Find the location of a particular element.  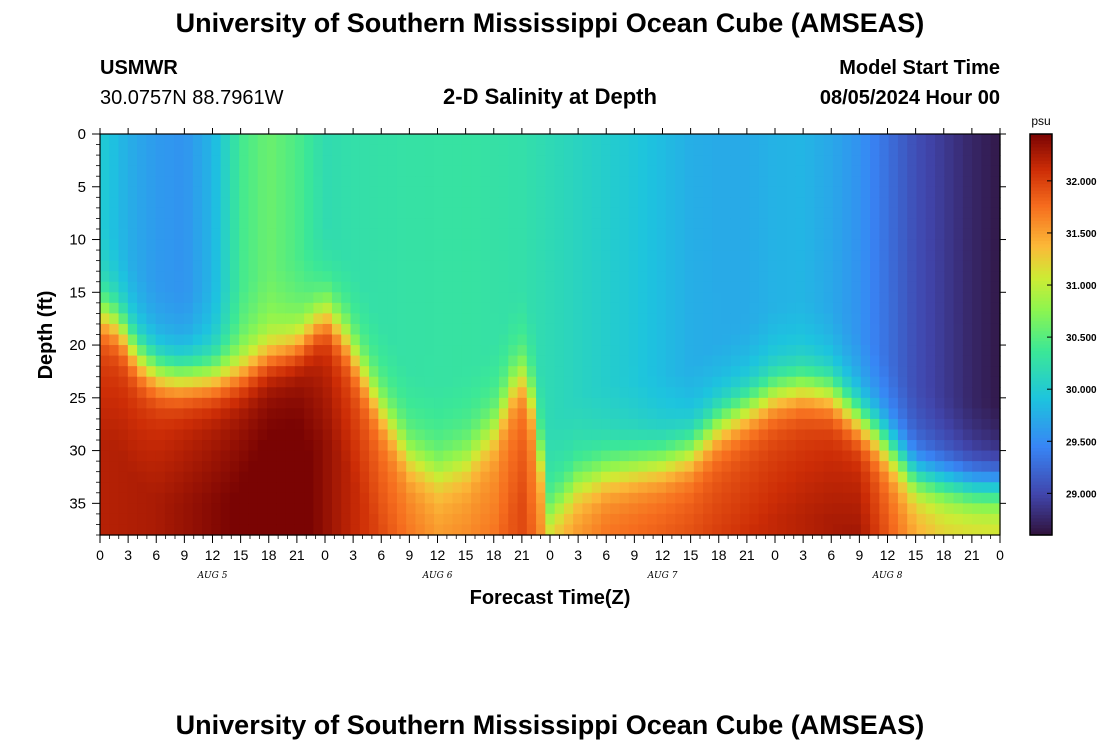

x-tick-label: 15 is located at coordinates (916, 555).